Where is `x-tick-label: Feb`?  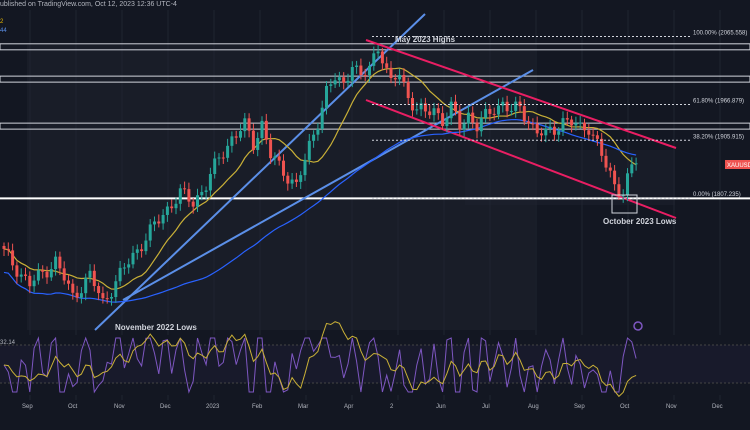
x-tick-label: Feb is located at coordinates (257, 407).